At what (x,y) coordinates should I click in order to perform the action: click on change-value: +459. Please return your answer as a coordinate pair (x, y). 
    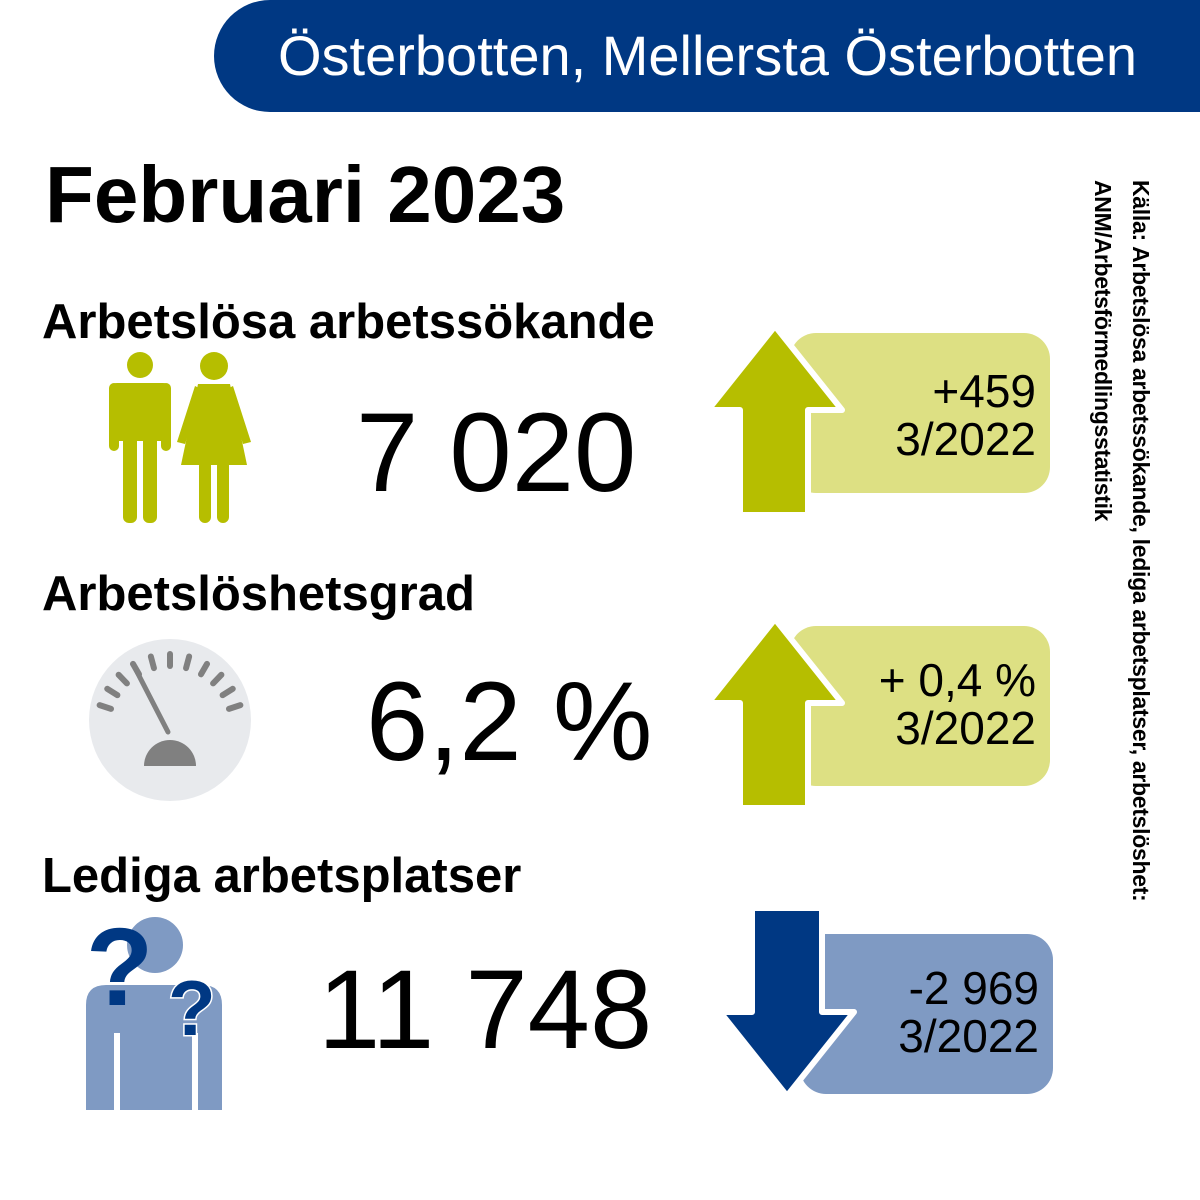
    Looking at the image, I should click on (984, 391).